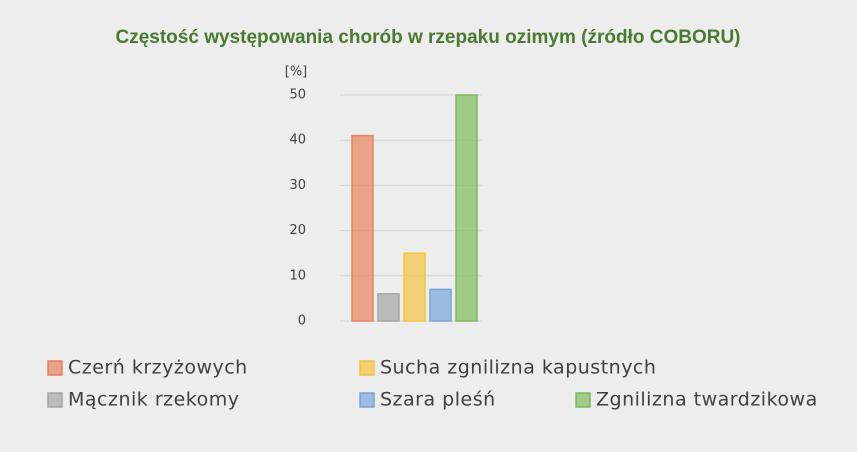 This screenshot has width=857, height=452. I want to click on y-tick-label: 20, so click(297, 230).